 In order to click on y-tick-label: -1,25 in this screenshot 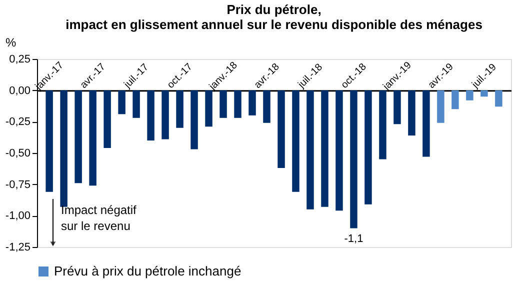, I will do `click(17, 248)`.